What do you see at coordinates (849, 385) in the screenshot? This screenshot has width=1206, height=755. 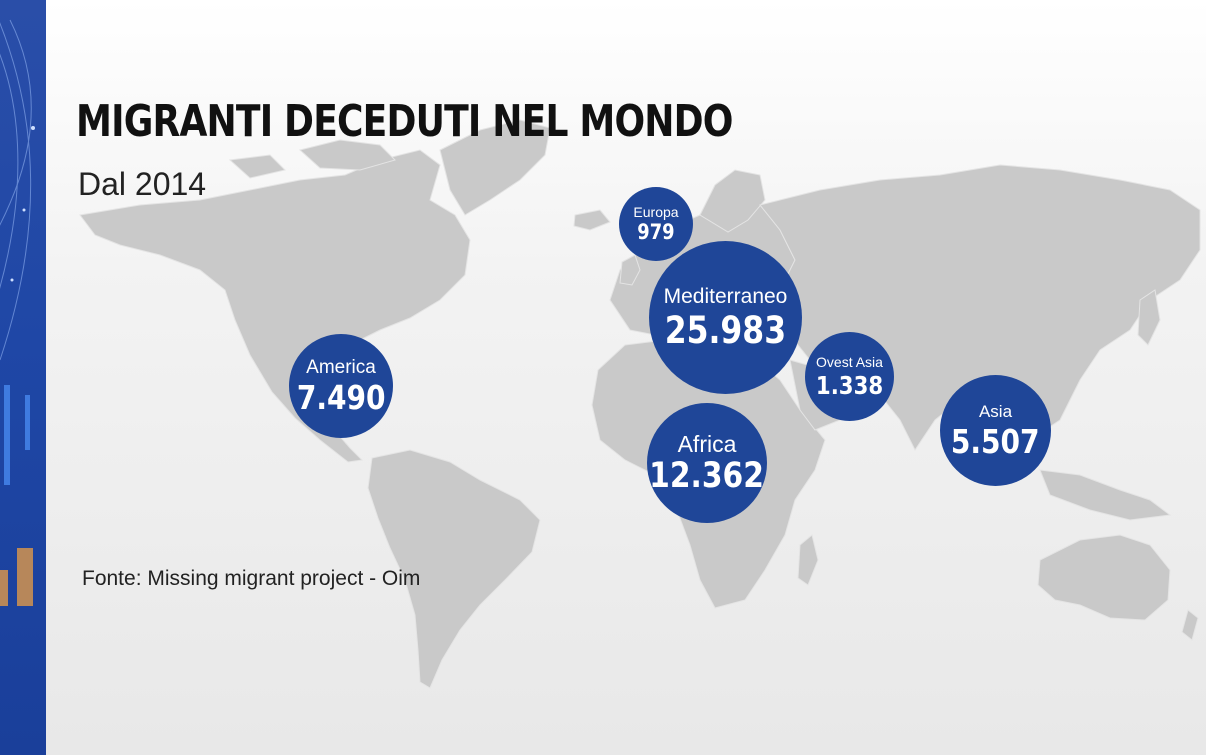 I see `region-value: 1.338` at bounding box center [849, 385].